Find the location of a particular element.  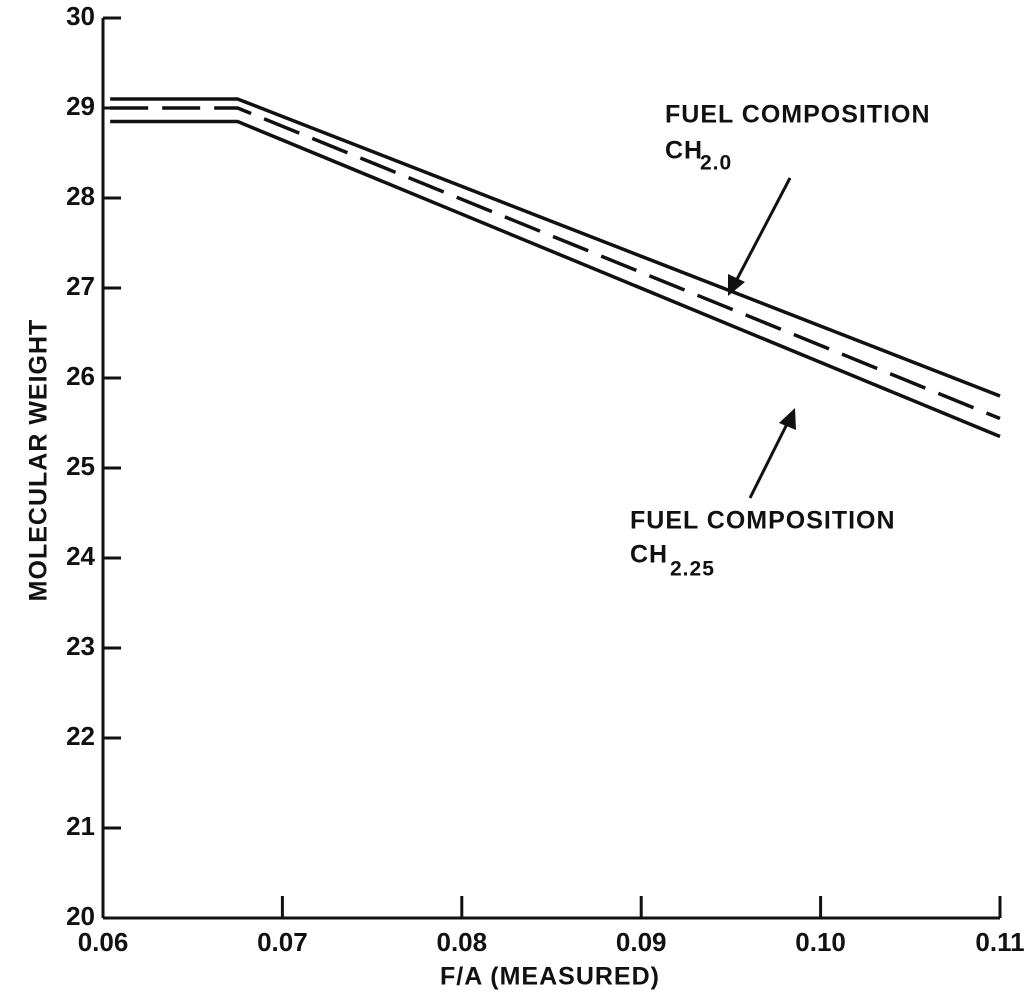

y-tick-label: 21 is located at coordinates (80, 826).